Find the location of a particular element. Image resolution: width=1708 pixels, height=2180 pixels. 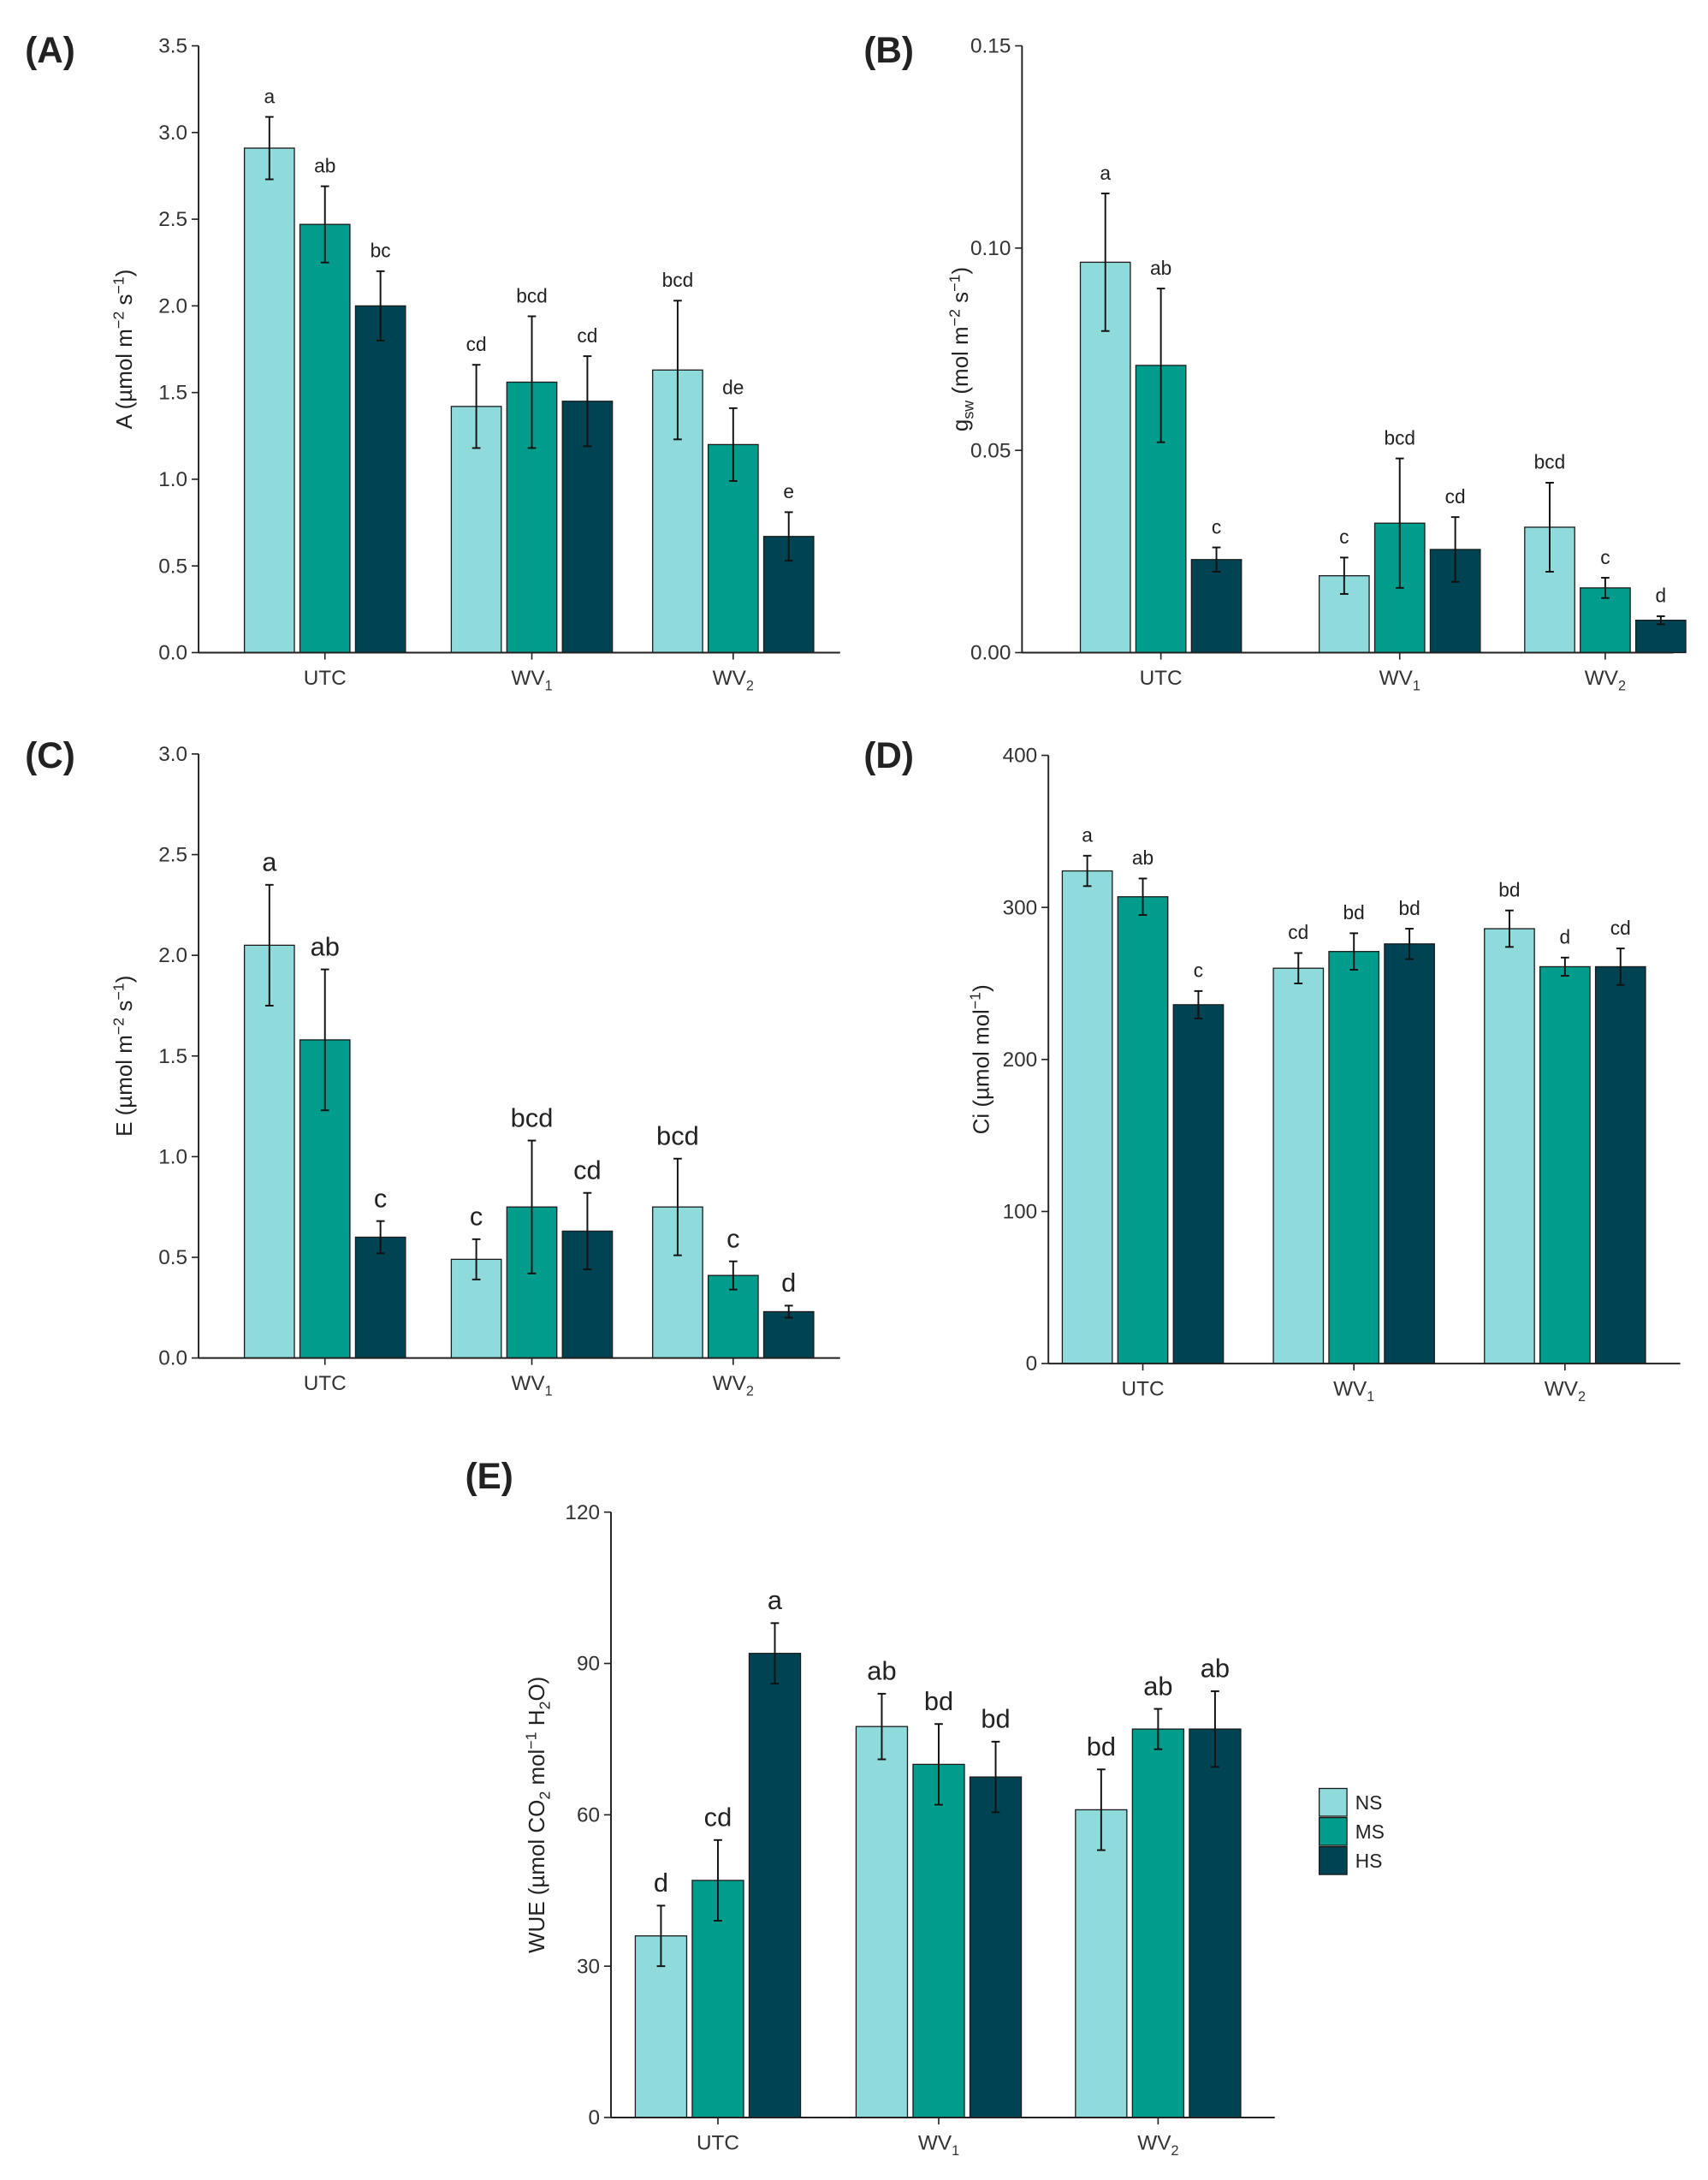

y-tick-label: 1.0 is located at coordinates (172, 1157).